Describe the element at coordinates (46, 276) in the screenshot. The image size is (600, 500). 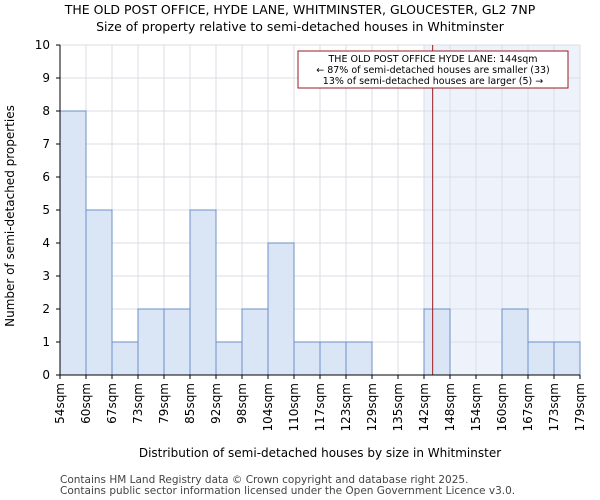
I see `y-tick-label: 3` at that location.